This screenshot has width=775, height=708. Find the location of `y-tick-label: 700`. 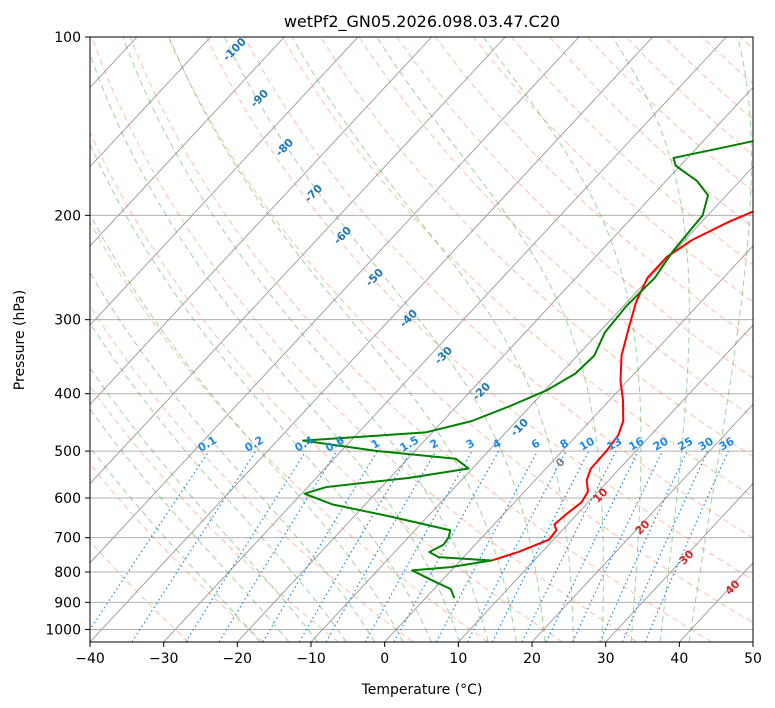

y-tick-label: 700 is located at coordinates (67, 539).